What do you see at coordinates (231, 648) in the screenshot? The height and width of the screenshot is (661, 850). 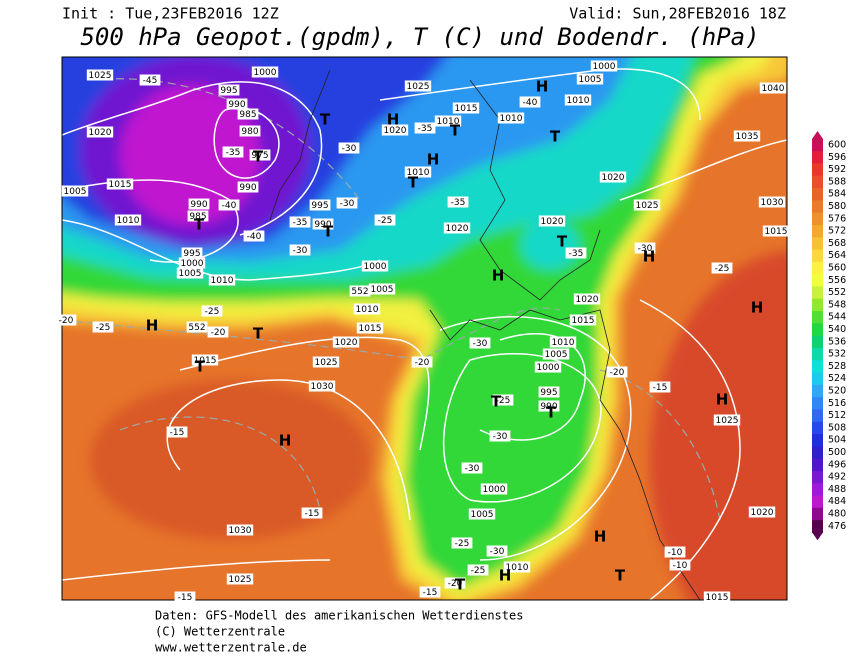 I see `footer-url: www.wetterzentrale.de` at bounding box center [231, 648].